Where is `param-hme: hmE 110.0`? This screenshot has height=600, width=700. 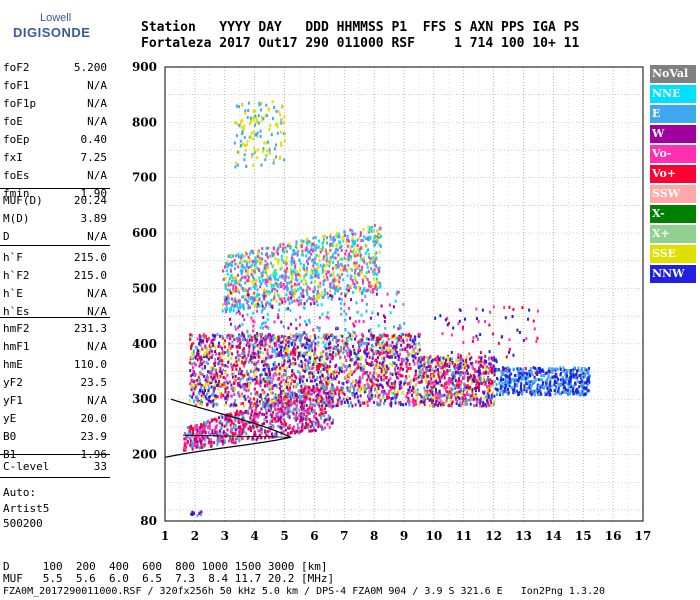
param-hme: hmE 110.0 is located at coordinates (55, 365).